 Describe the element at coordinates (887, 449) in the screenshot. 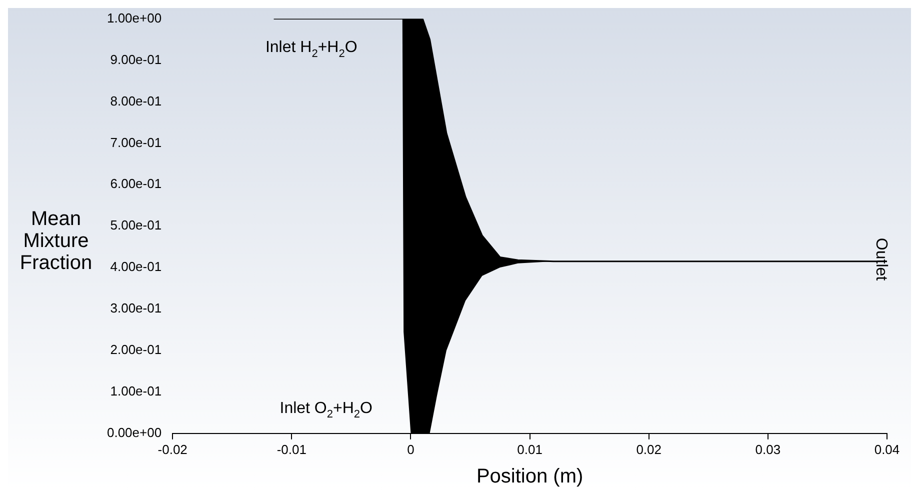

I see `x-tick-label: 0.04` at that location.